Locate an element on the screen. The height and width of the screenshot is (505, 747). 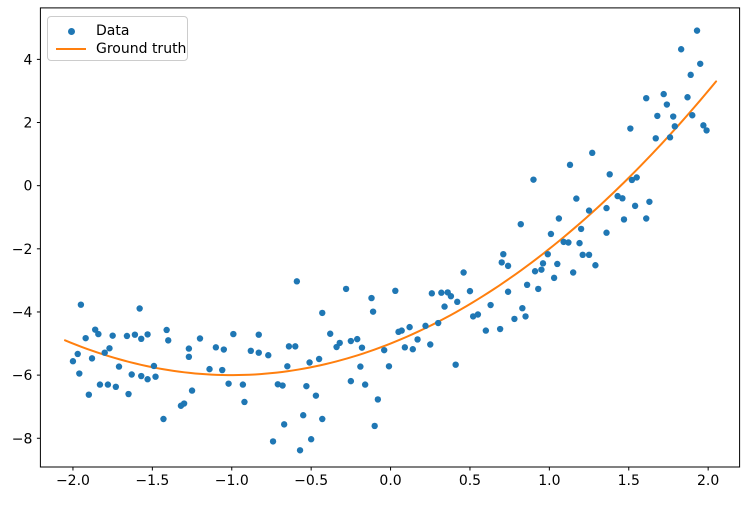
legend: Data Ground truth is located at coordinates (117, 38).